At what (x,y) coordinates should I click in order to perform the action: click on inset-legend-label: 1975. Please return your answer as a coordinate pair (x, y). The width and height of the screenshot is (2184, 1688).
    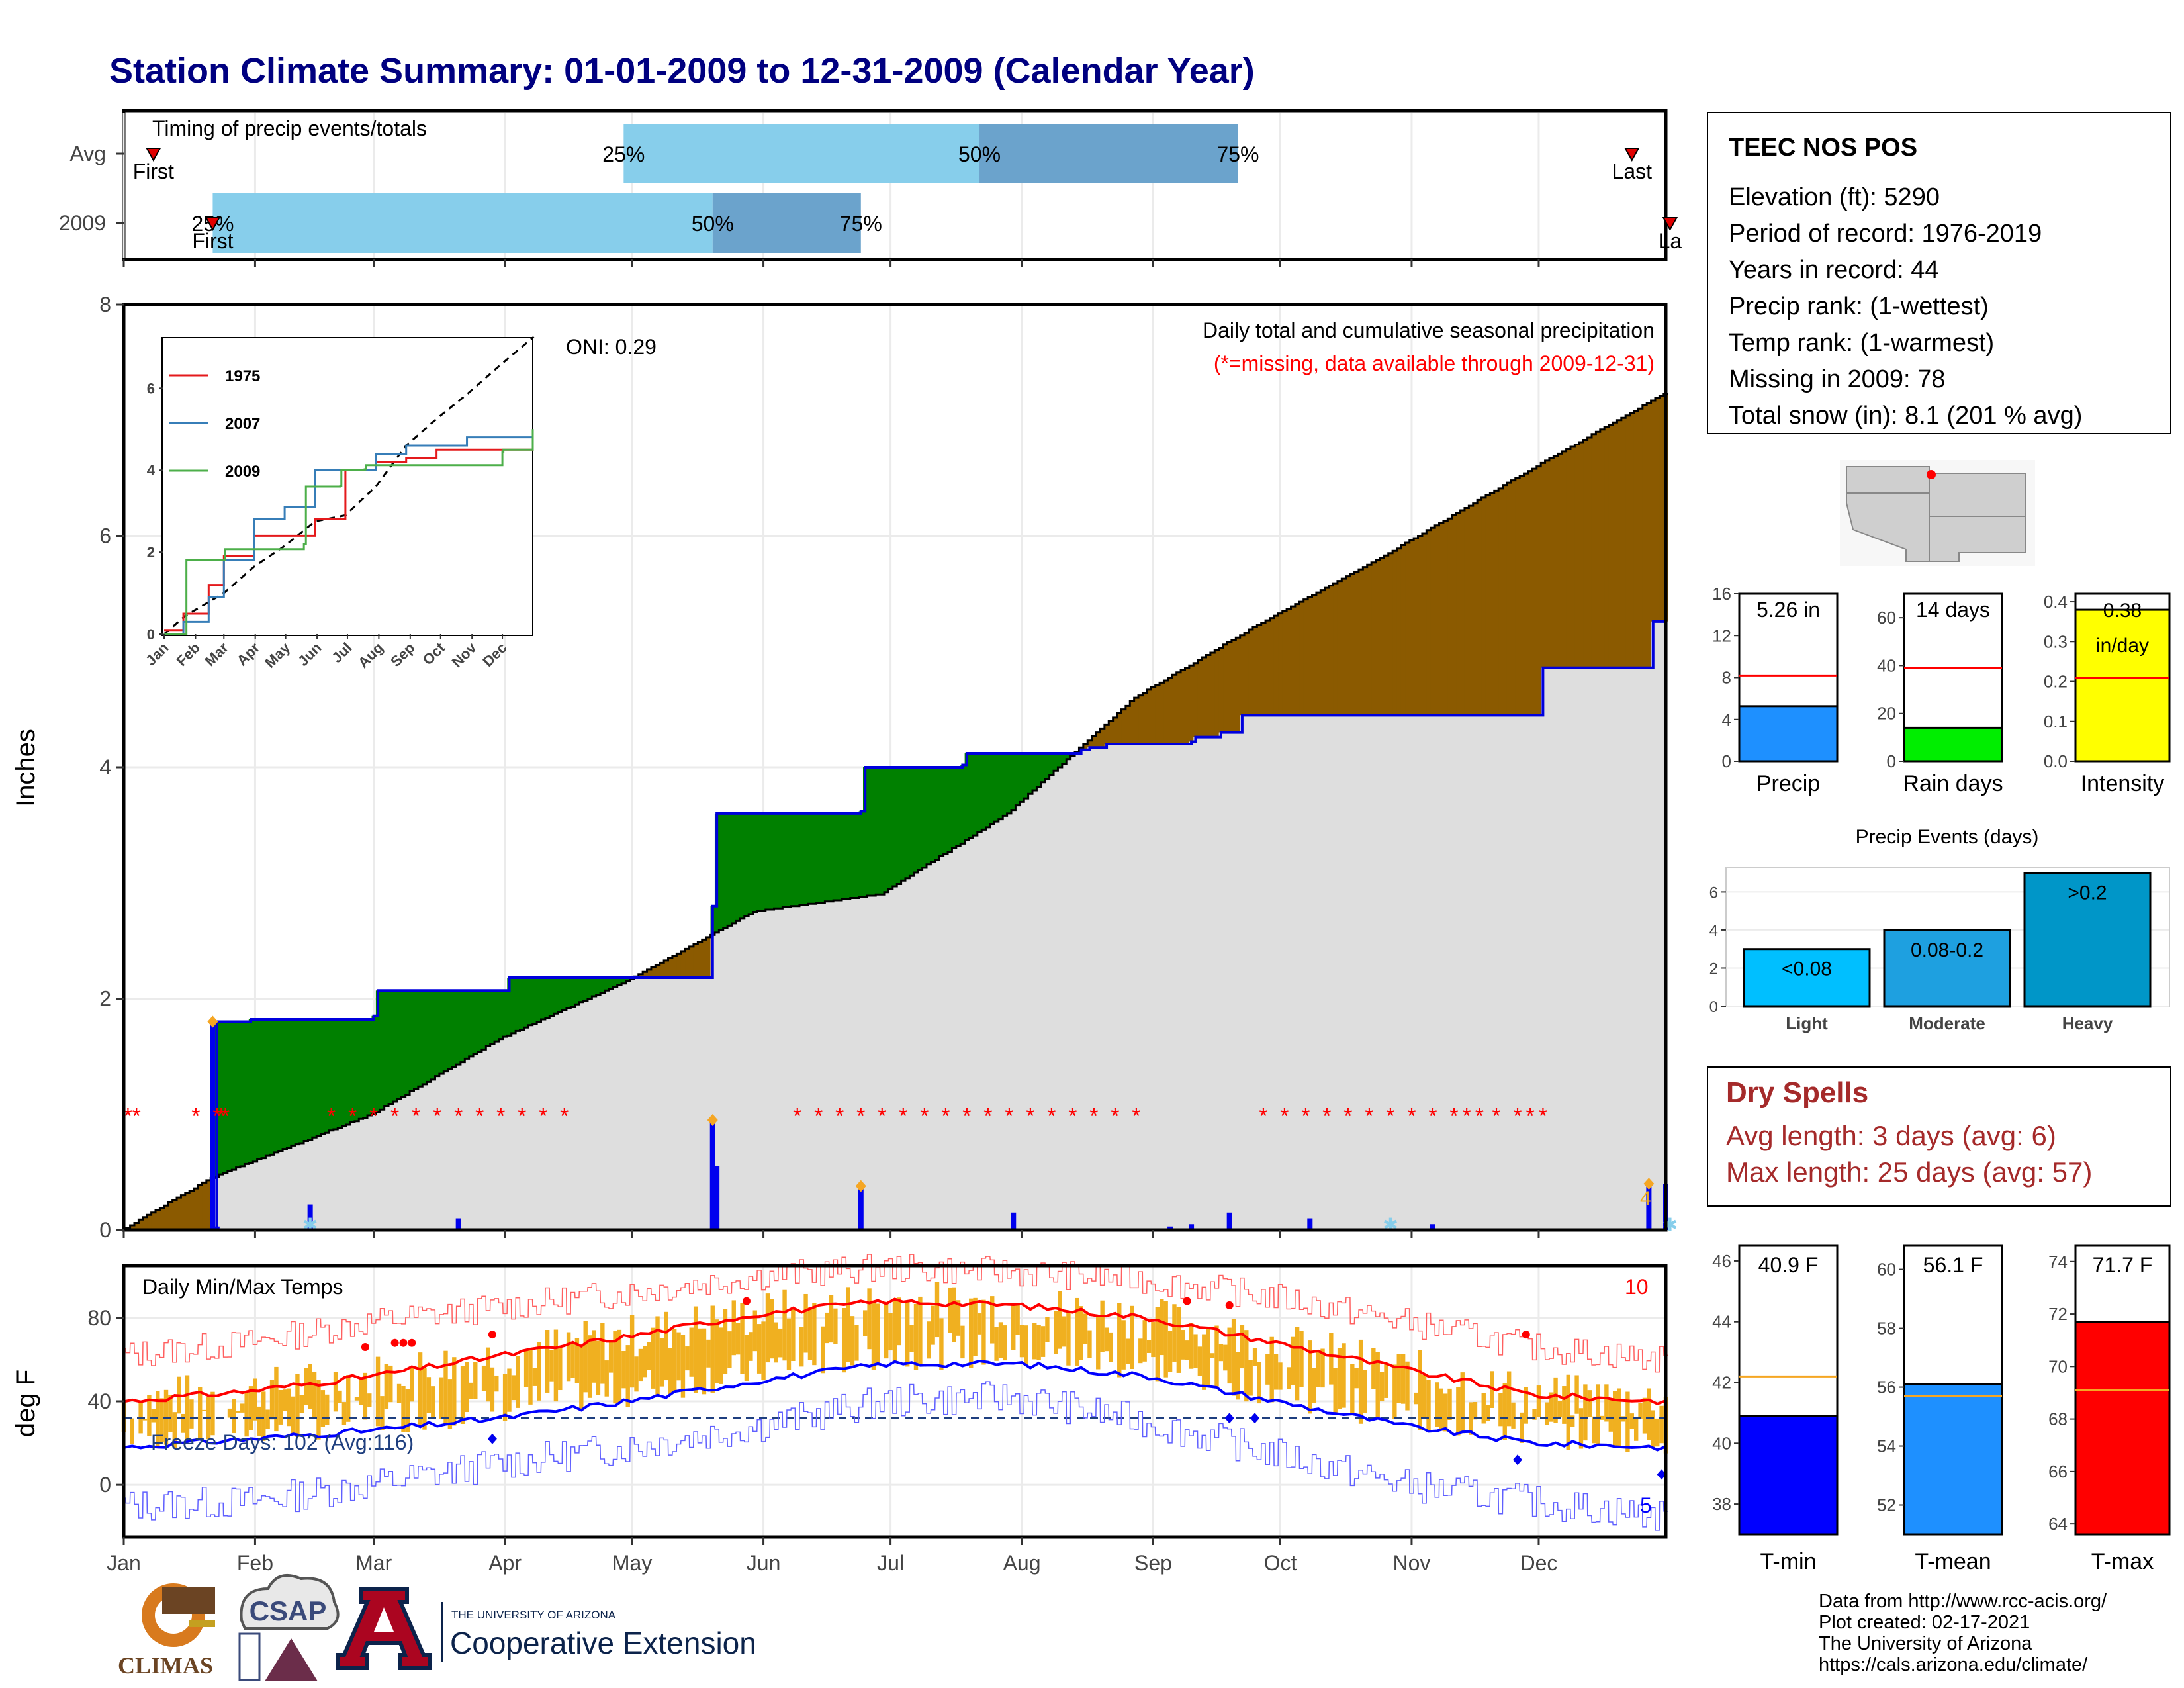
    Looking at the image, I should click on (242, 376).